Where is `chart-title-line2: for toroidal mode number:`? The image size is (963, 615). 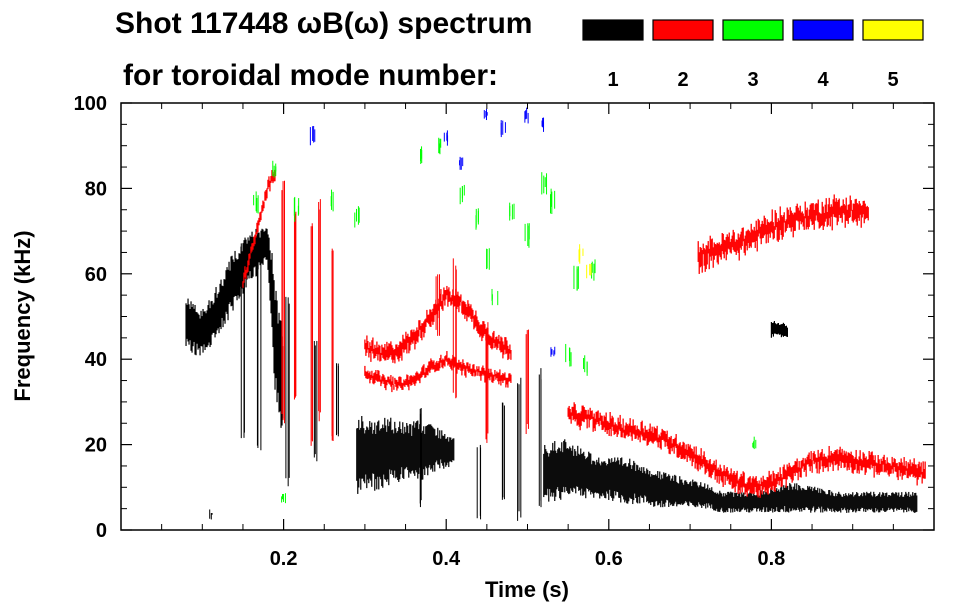
chart-title-line2: for toroidal mode number: is located at coordinates (310, 75).